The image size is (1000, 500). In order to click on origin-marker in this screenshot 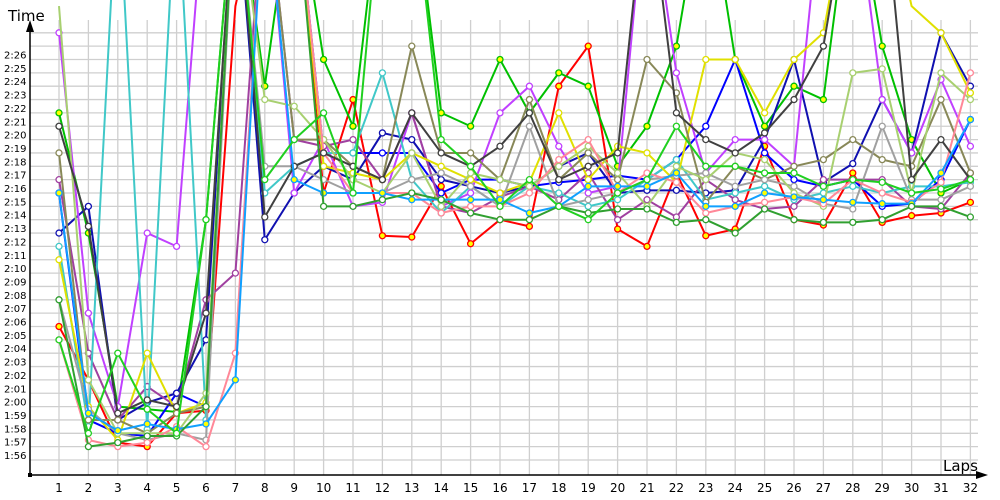, I will do `click(30, 475)`.